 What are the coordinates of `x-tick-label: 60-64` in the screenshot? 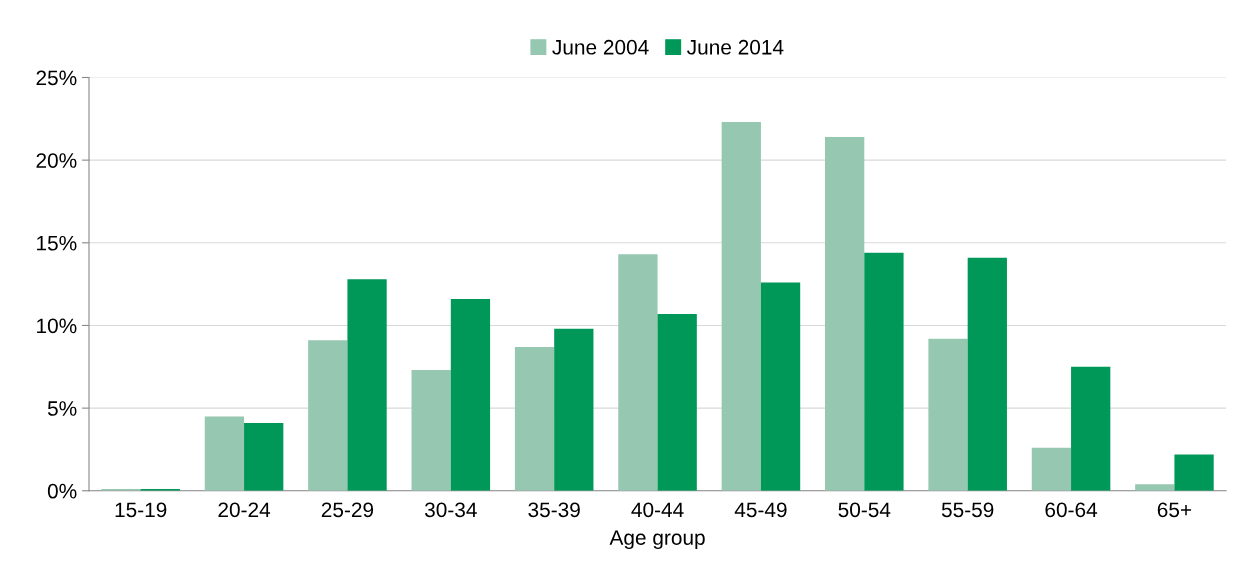 It's located at (1071, 510).